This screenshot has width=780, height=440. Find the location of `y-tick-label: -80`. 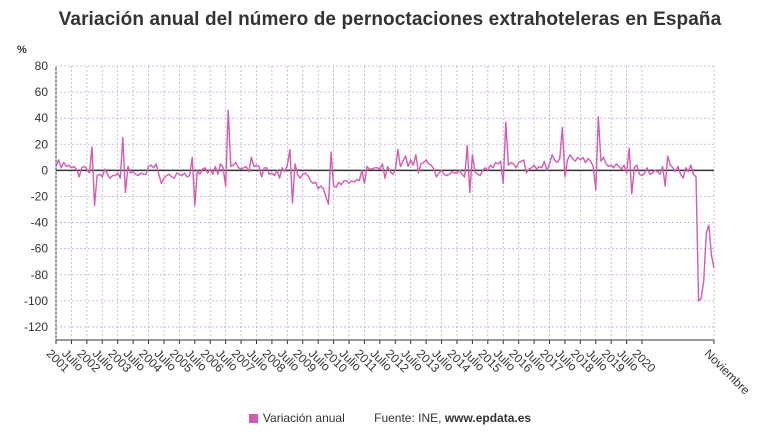

y-tick-label: -80 is located at coordinates (40, 275).